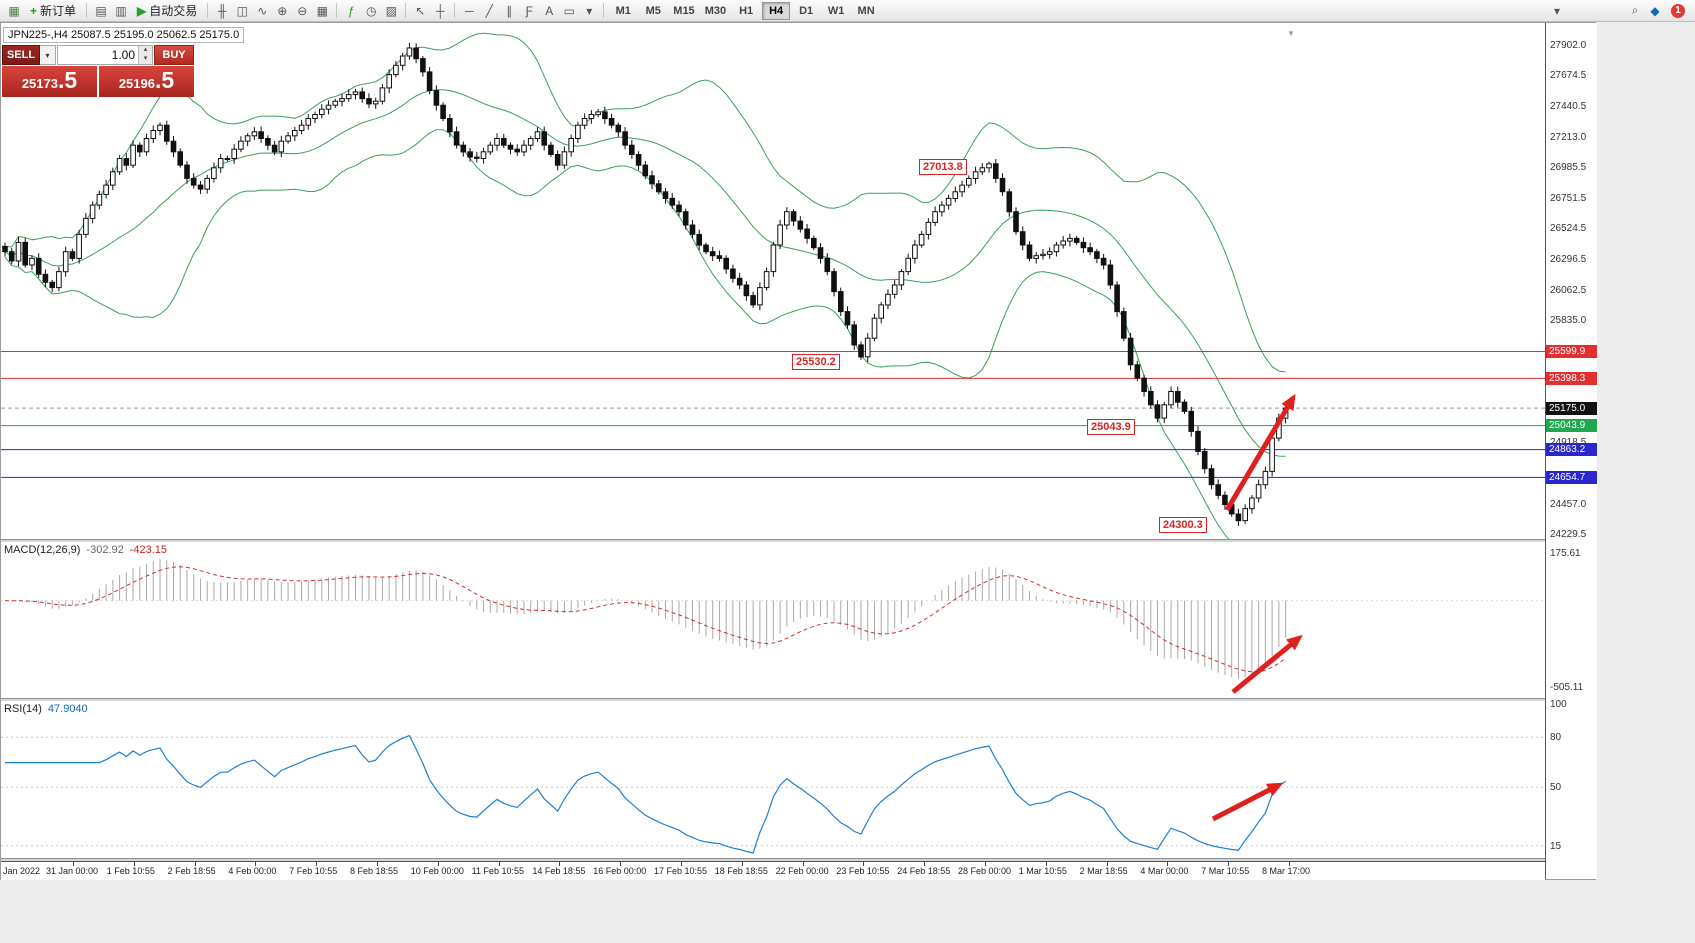 The height and width of the screenshot is (943, 1695). What do you see at coordinates (1568, 199) in the screenshot?
I see `price-axis-label: 26751.5` at bounding box center [1568, 199].